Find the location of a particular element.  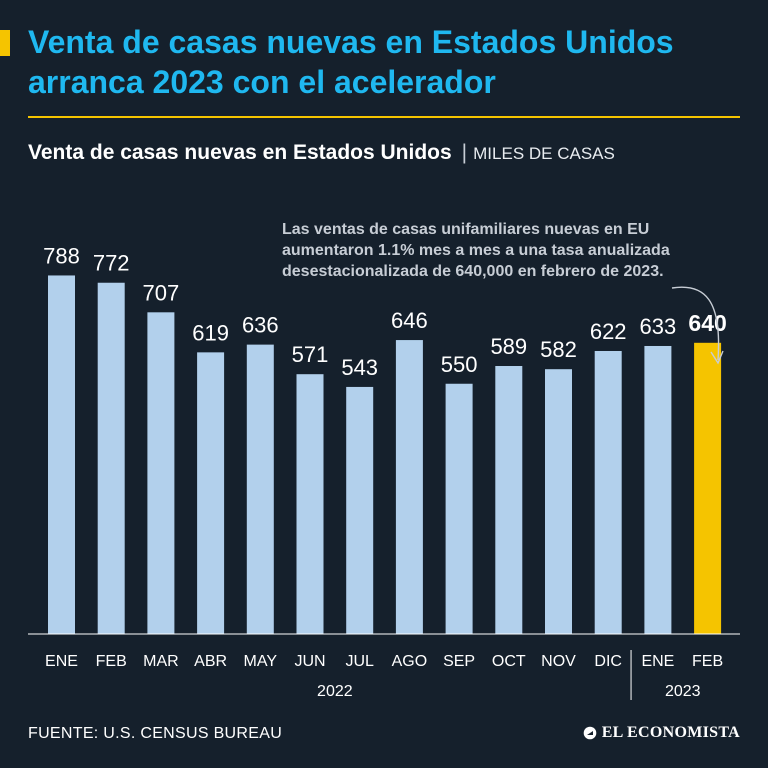

x-tick-label: ABR is located at coordinates (210, 661).